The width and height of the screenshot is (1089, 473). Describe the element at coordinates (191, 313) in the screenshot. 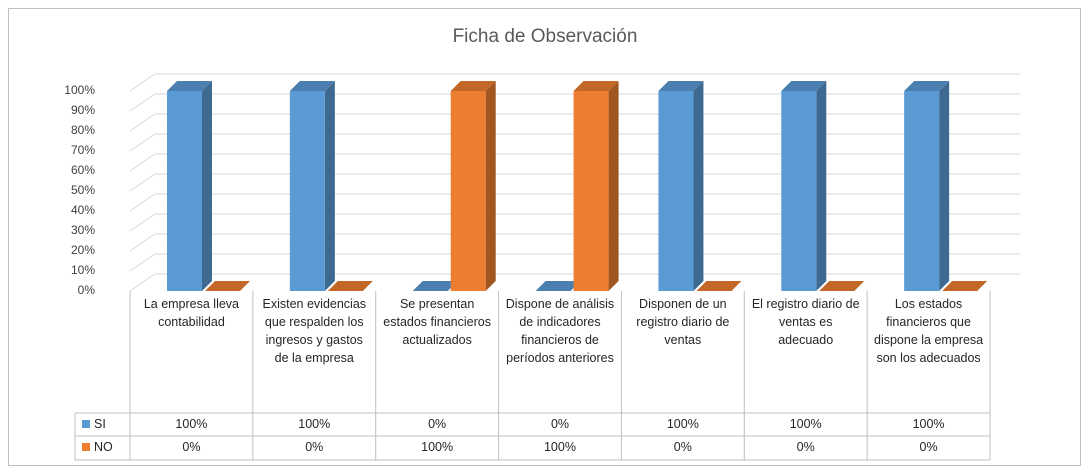

I see `category-label: La empresa lleva contabilidad` at that location.